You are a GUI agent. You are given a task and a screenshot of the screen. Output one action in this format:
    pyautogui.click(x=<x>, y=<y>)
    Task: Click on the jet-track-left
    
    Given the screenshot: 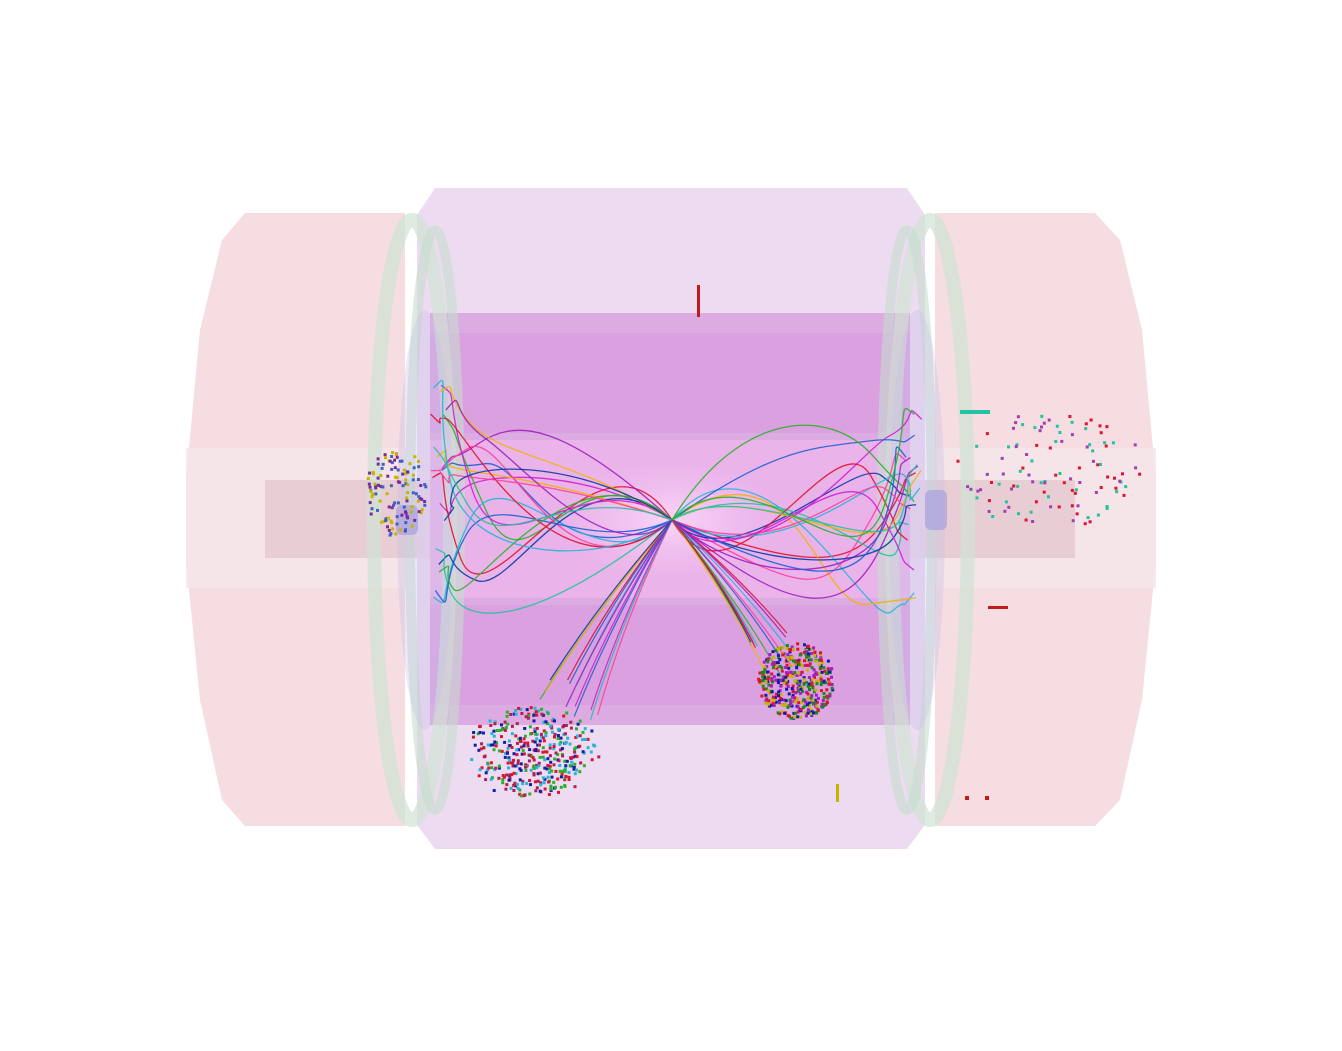 What is the action you would take?
    pyautogui.click(x=623, y=618)
    